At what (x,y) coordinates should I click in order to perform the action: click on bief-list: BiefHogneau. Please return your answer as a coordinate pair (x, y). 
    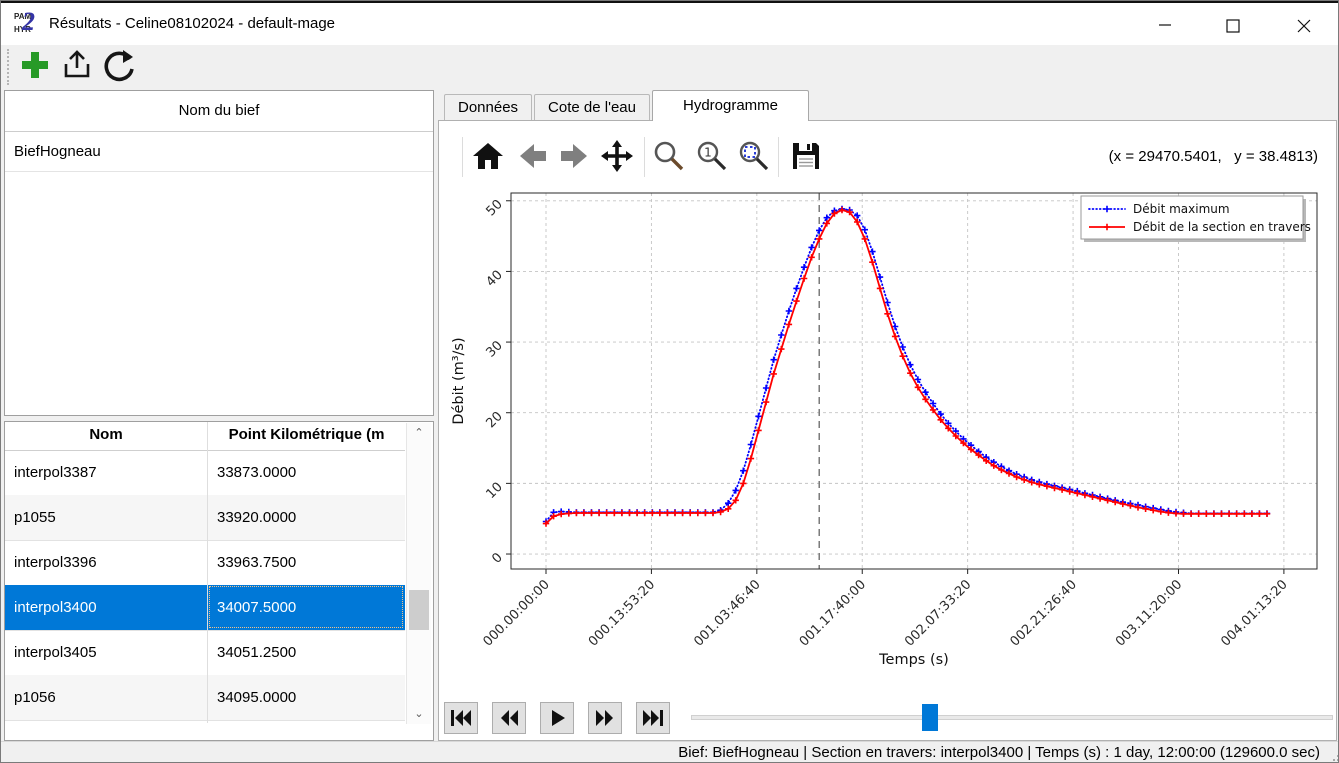
    Looking at the image, I should click on (219, 152).